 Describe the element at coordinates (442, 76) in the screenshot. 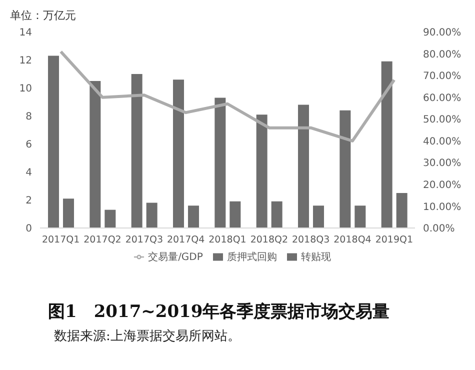

I see `y2-tick-label: 70.00%` at that location.